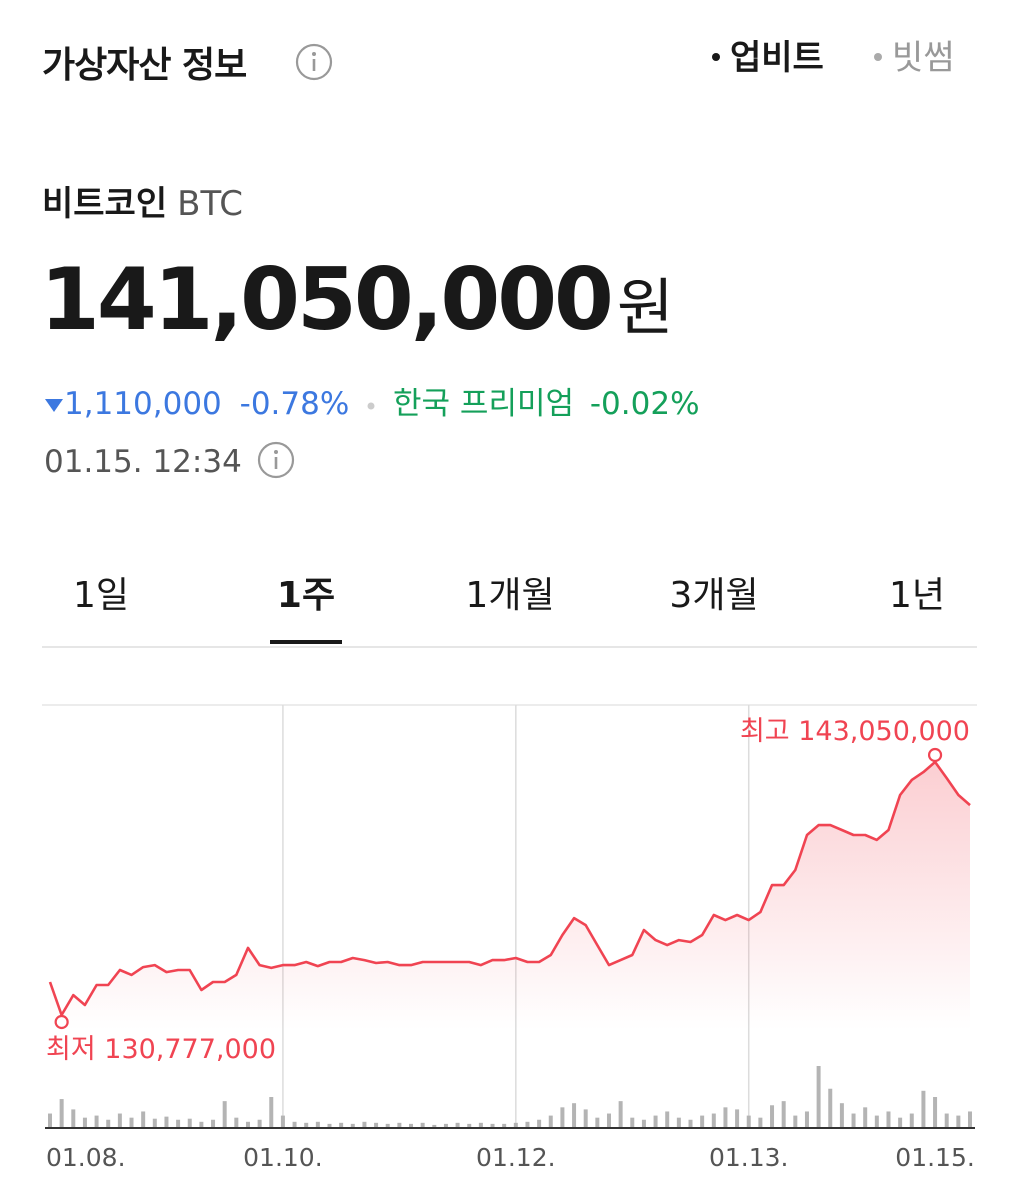  Describe the element at coordinates (327, 300) in the screenshot. I see `price-value: 141,050,000` at that location.